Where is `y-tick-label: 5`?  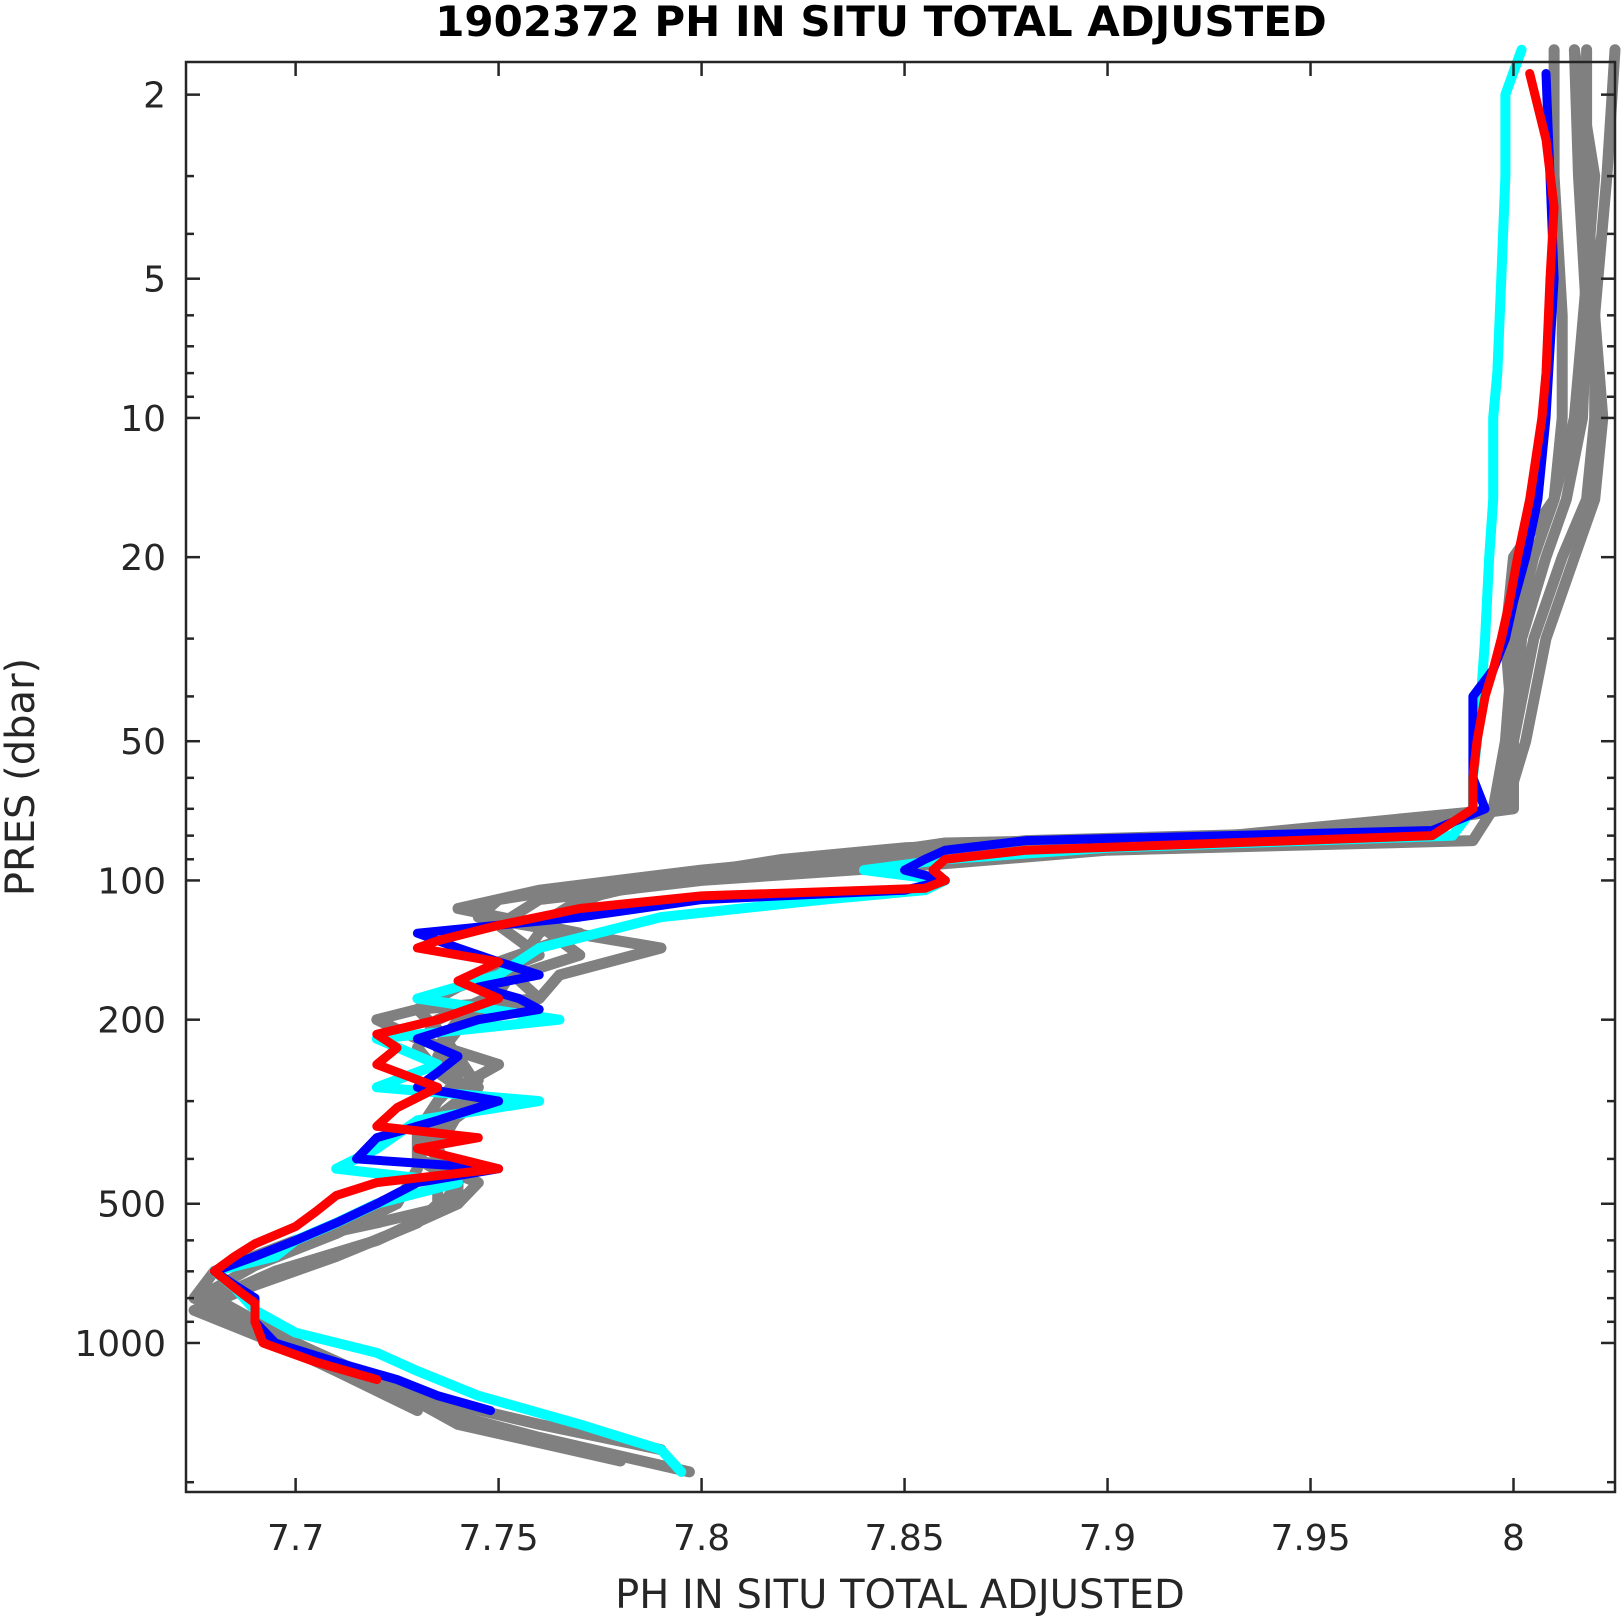 y-tick-label: 5 is located at coordinates (154, 280).